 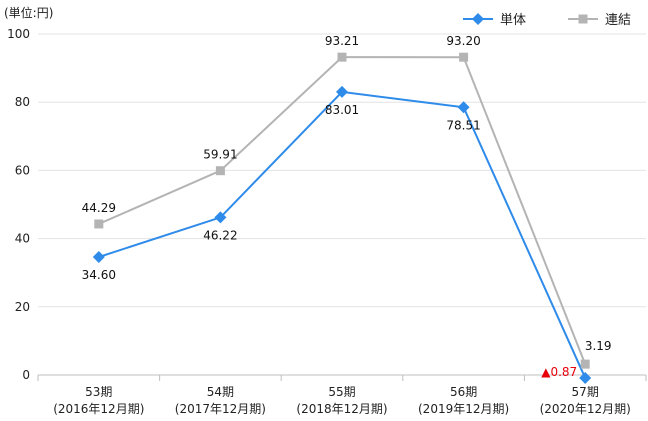 What do you see at coordinates (513, 20) in the screenshot?
I see `legend-label: 単体` at bounding box center [513, 20].